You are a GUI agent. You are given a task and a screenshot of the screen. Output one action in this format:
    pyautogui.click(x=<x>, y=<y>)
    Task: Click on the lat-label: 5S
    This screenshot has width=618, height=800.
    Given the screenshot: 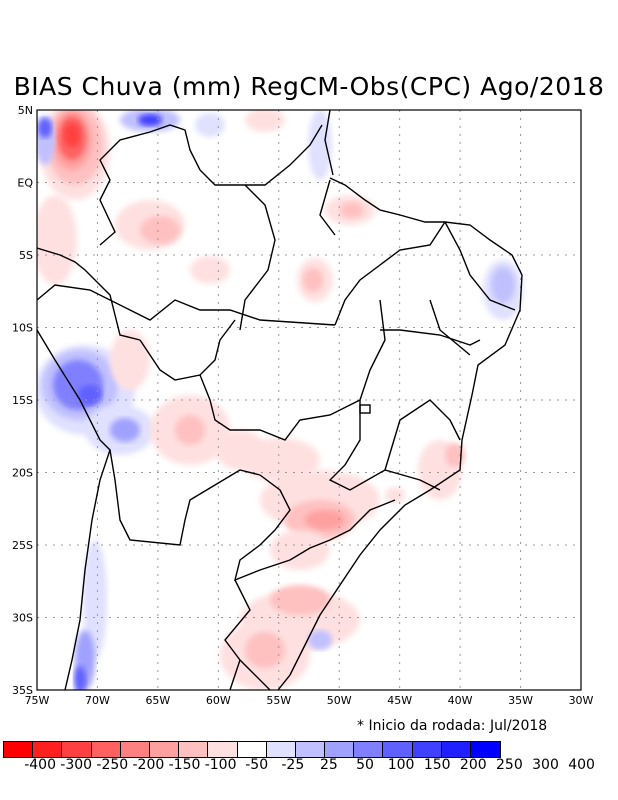 What is the action you would take?
    pyautogui.click(x=26, y=255)
    